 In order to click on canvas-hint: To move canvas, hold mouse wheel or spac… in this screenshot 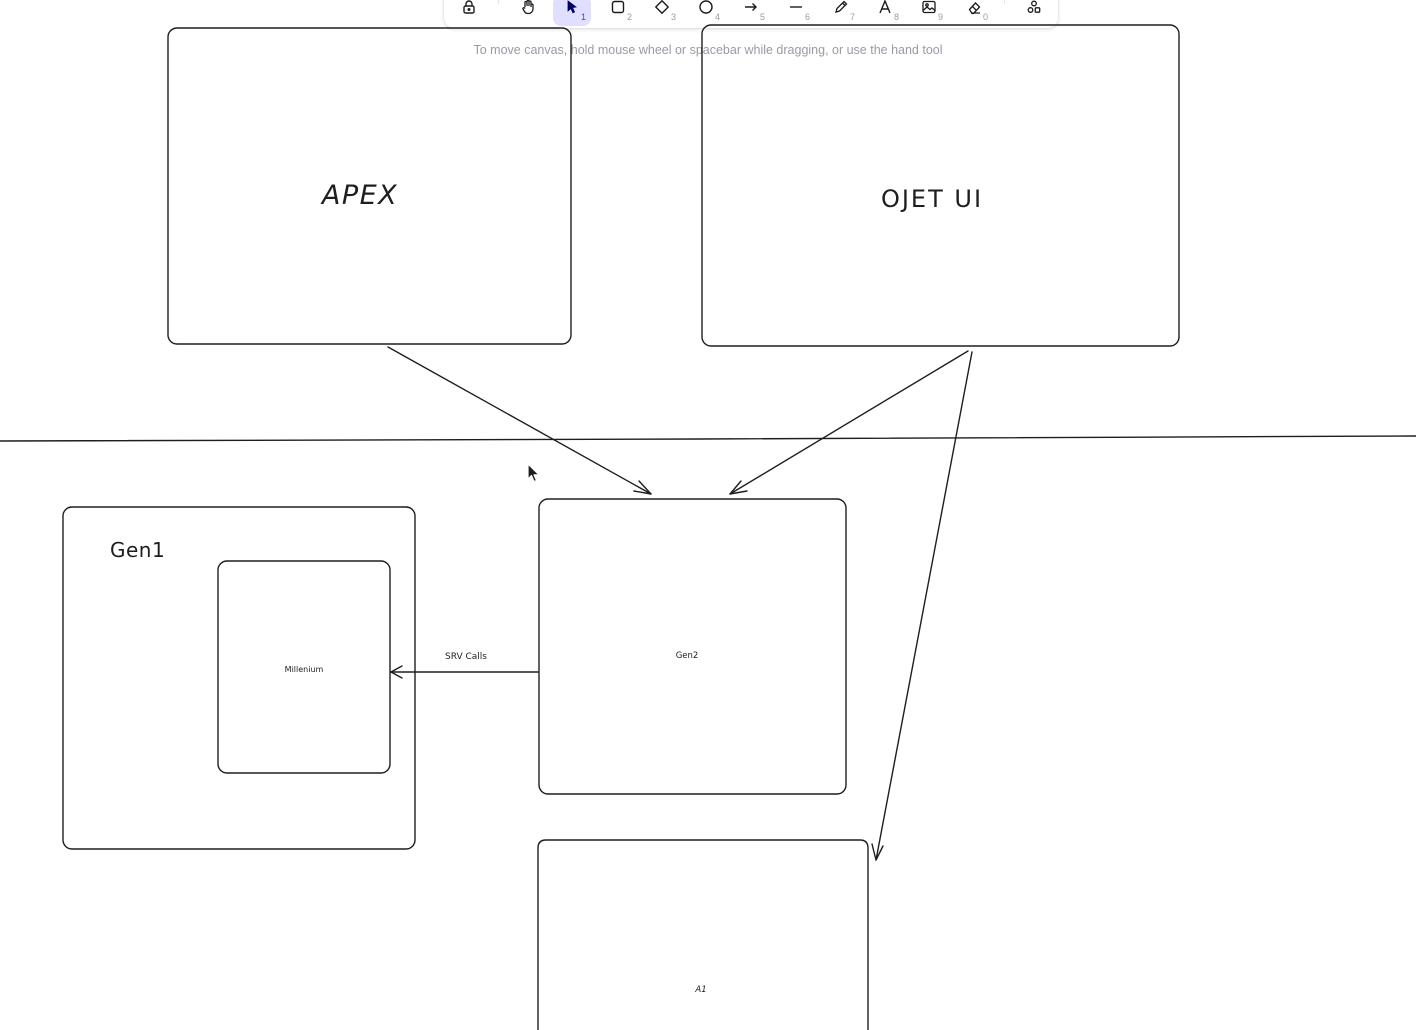, I will do `click(708, 50)`.